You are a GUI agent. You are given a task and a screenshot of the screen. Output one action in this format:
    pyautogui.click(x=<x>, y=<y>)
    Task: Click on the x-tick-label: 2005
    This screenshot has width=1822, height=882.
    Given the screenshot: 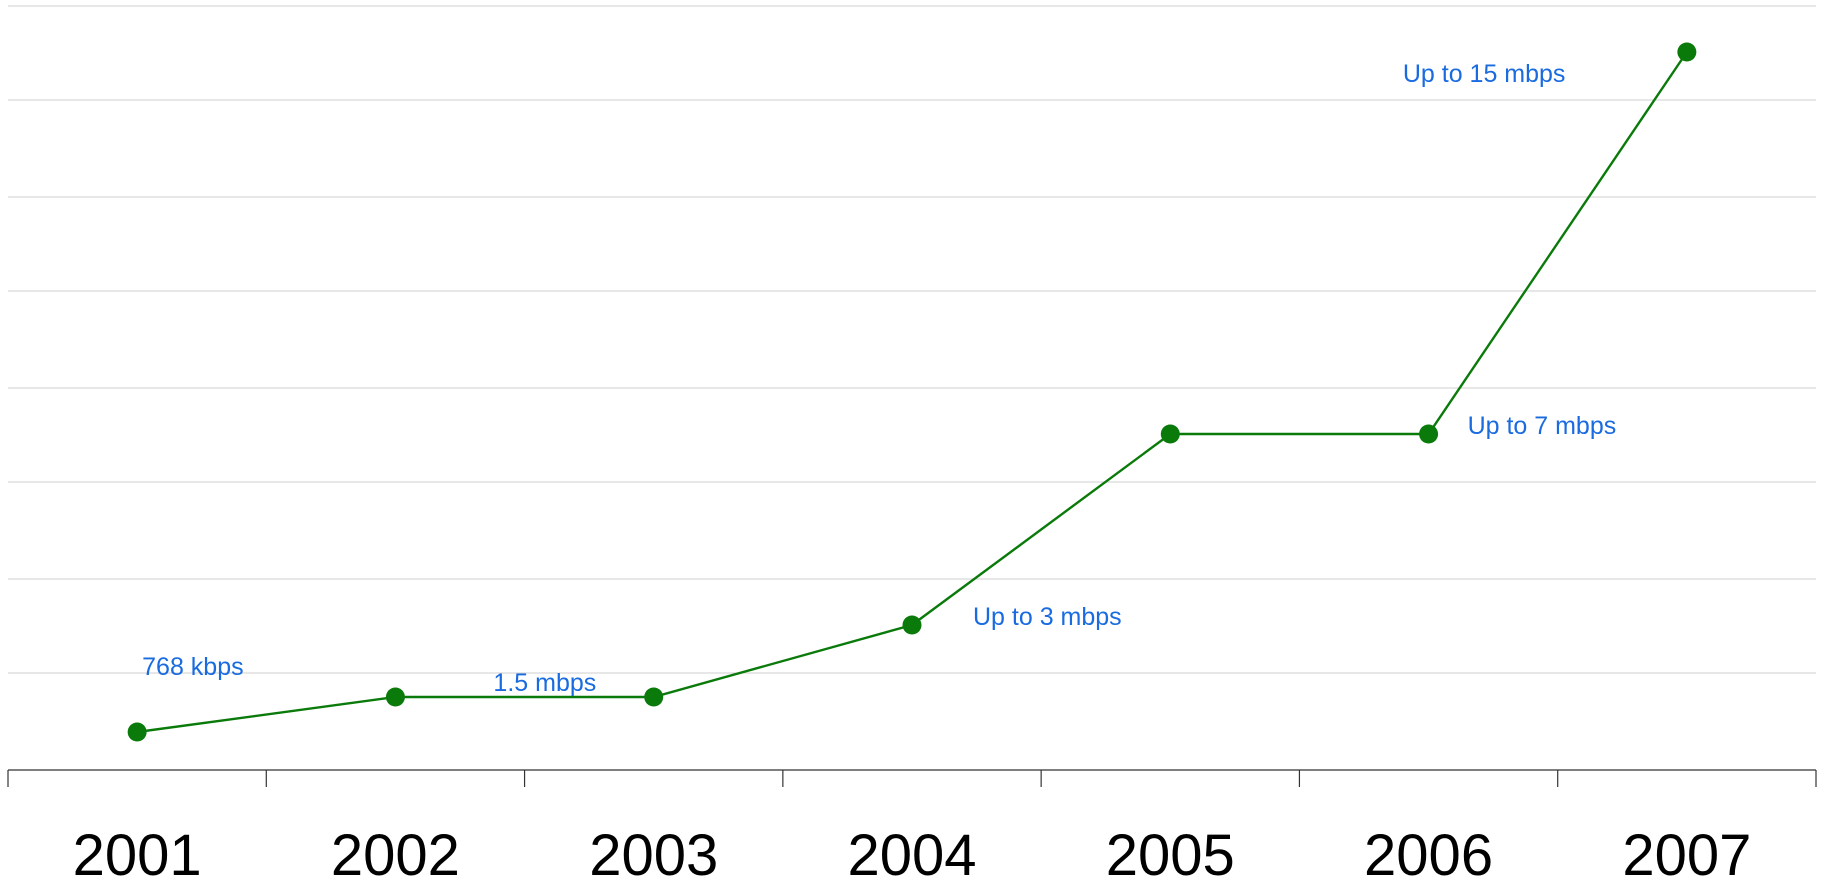 What is the action you would take?
    pyautogui.click(x=1170, y=852)
    